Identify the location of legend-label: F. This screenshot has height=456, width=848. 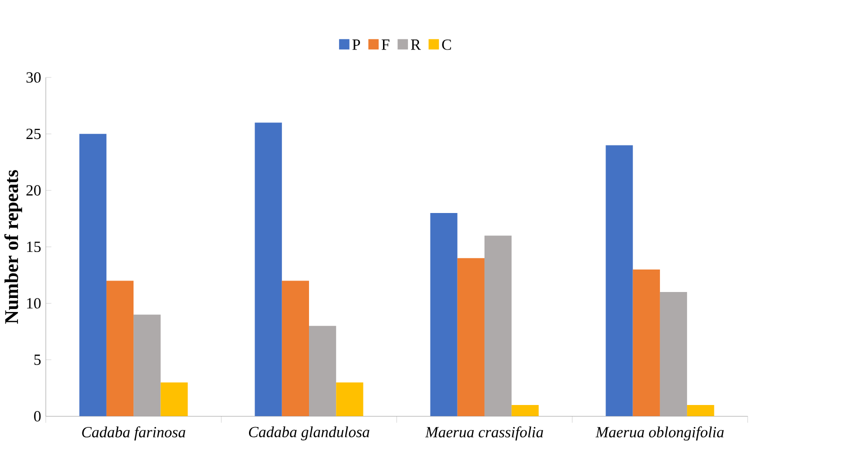
(386, 45).